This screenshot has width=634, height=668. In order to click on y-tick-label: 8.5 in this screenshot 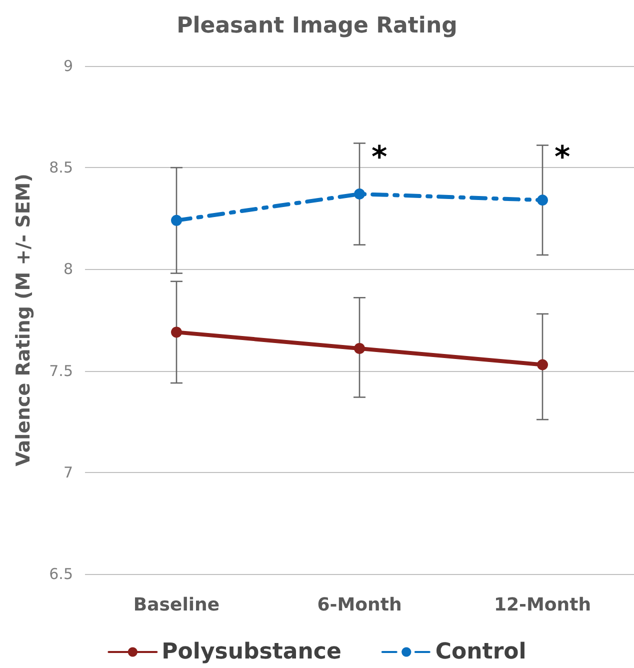, I will do `click(61, 167)`.